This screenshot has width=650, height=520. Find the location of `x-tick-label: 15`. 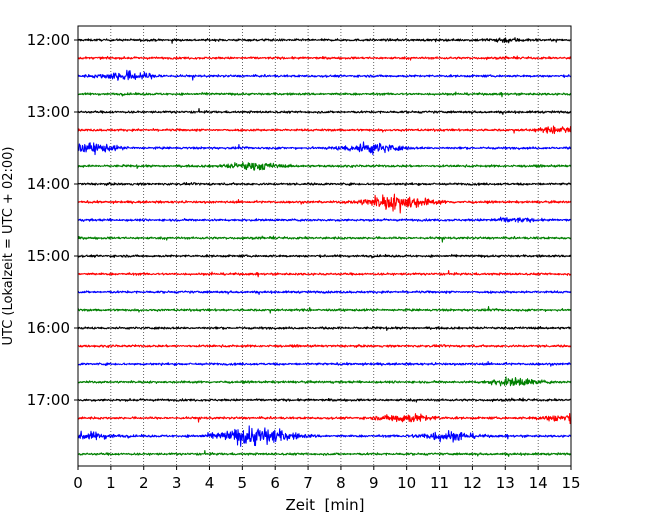

x-tick-label: 15 is located at coordinates (570, 483).